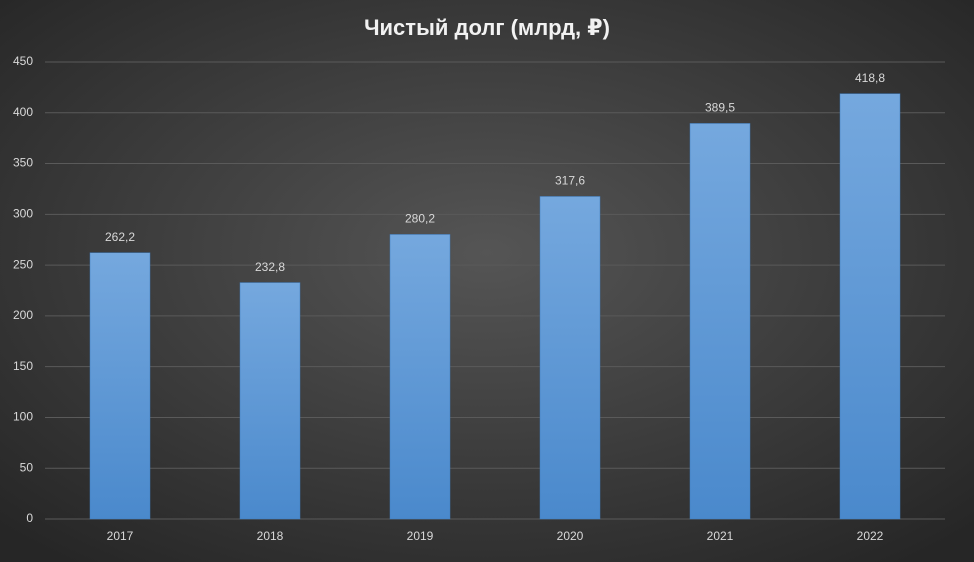 Image resolution: width=974 pixels, height=562 pixels. I want to click on y-tick-label: 450, so click(23, 61).